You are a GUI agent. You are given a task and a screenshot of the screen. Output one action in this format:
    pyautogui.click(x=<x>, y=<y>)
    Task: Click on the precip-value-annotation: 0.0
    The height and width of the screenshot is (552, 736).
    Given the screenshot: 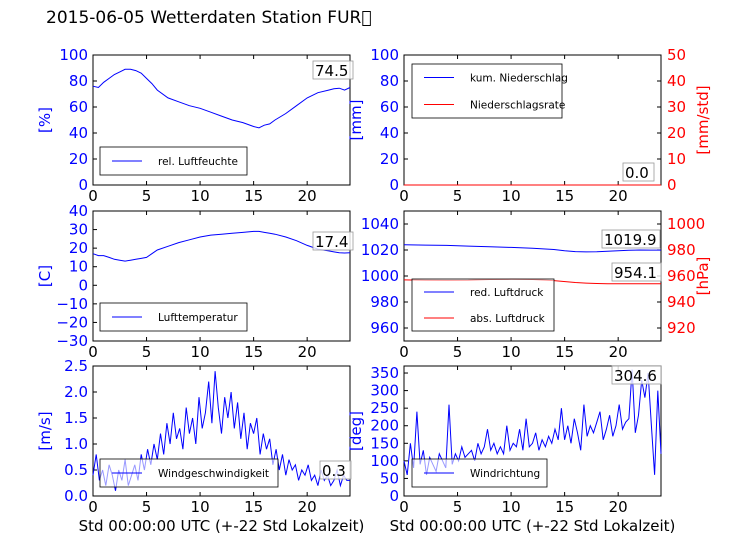 What is the action you would take?
    pyautogui.click(x=637, y=173)
    